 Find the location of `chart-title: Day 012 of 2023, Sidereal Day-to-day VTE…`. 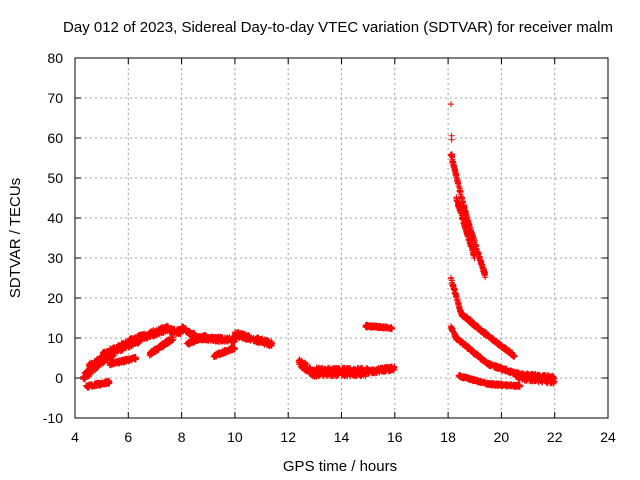

chart-title: Day 012 of 2023, Sidereal Day-to-day VTE… is located at coordinates (338, 27).